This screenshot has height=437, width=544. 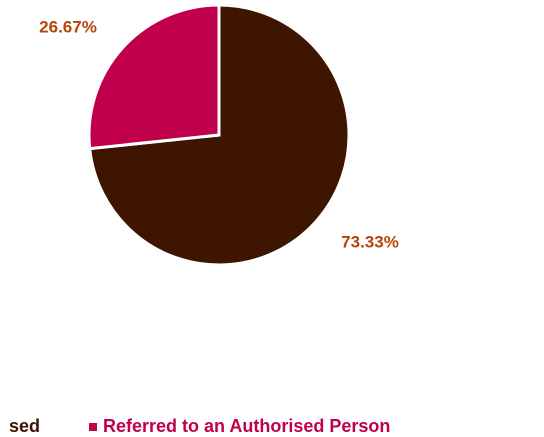 I want to click on legend-label: Referred to an Authorised Person, so click(x=246, y=426).